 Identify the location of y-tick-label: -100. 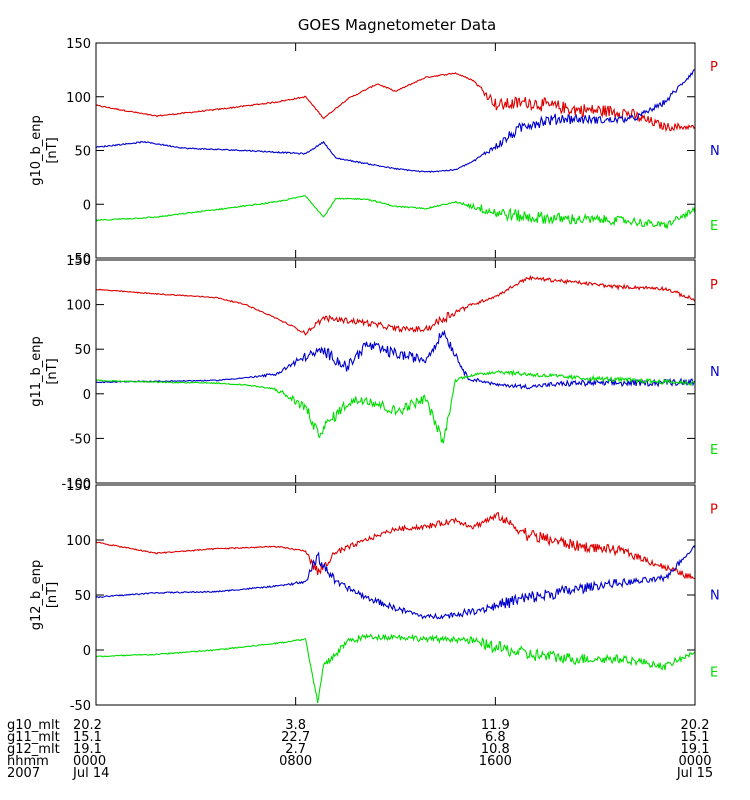
(76, 484).